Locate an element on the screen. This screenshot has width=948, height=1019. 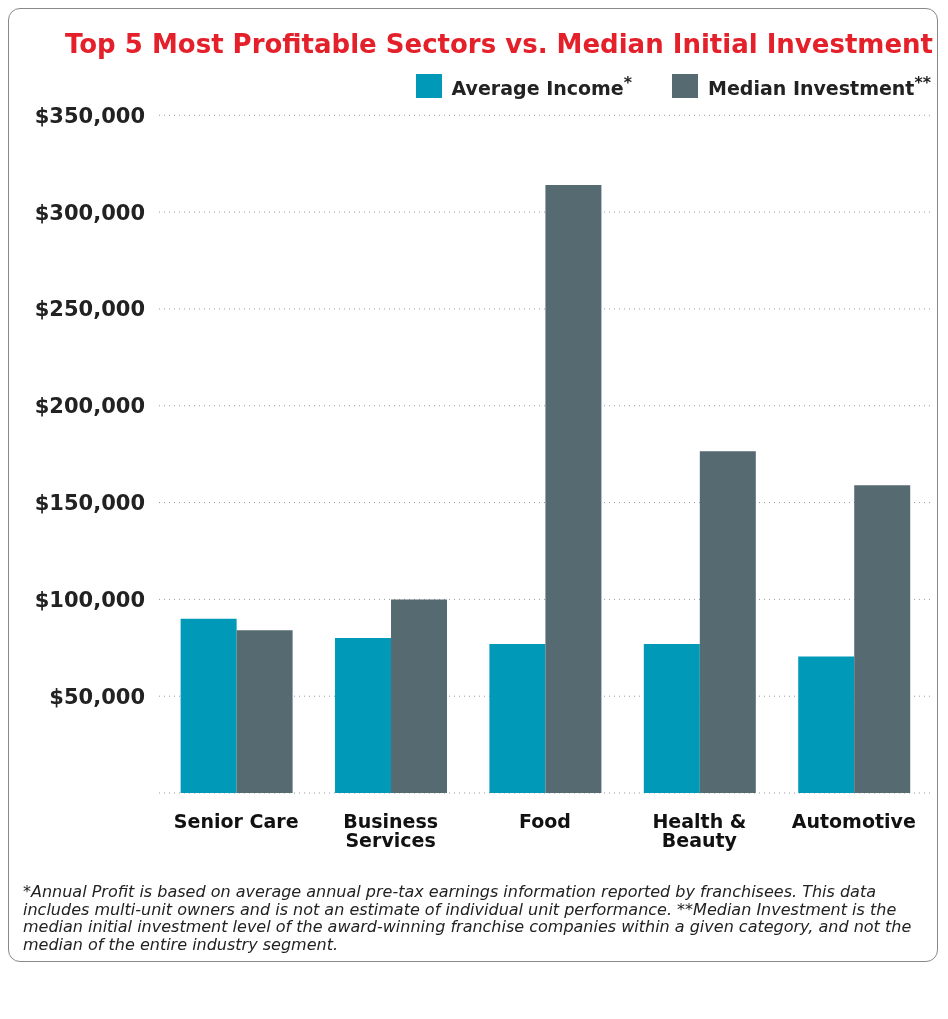
y-tick-label: $50,000 is located at coordinates (97, 696).